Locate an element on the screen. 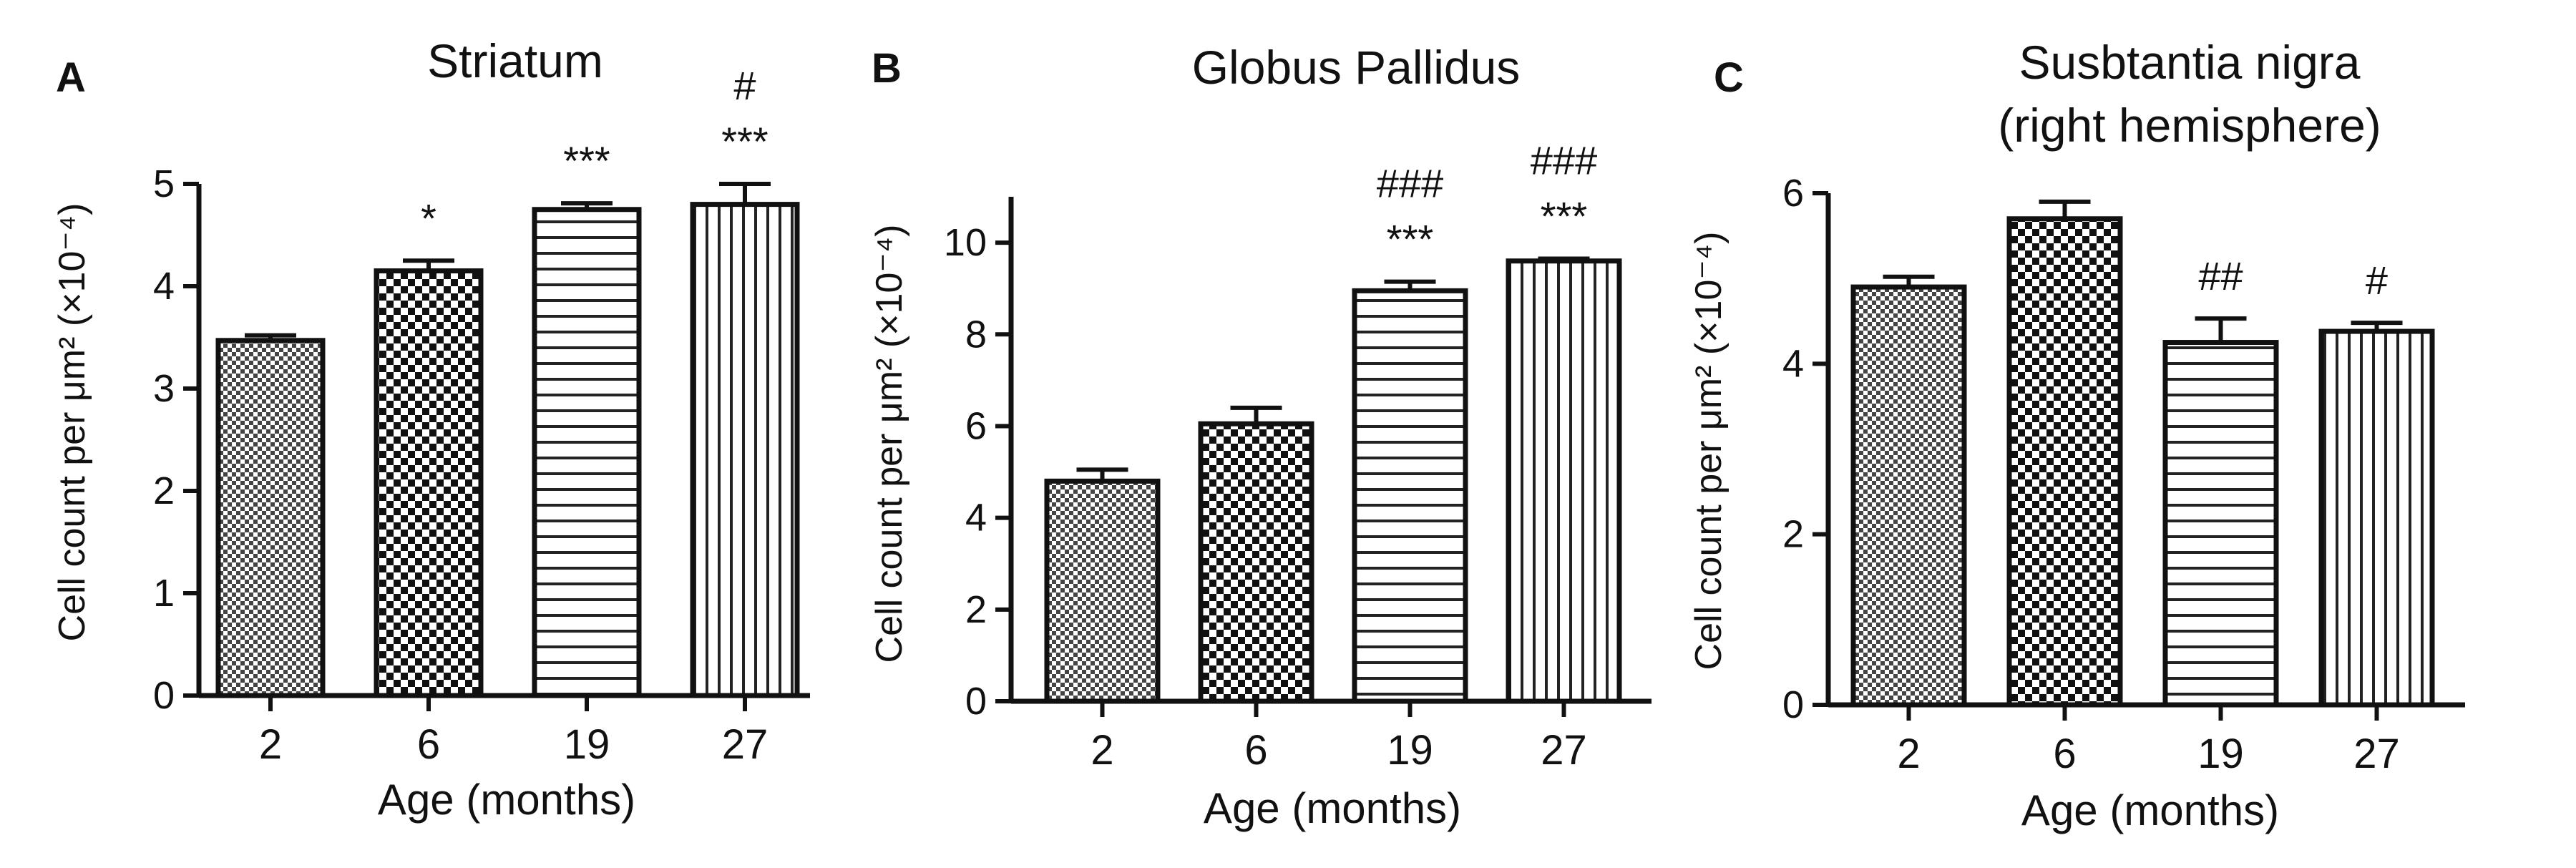  y-tick-label: 3 is located at coordinates (164, 388).